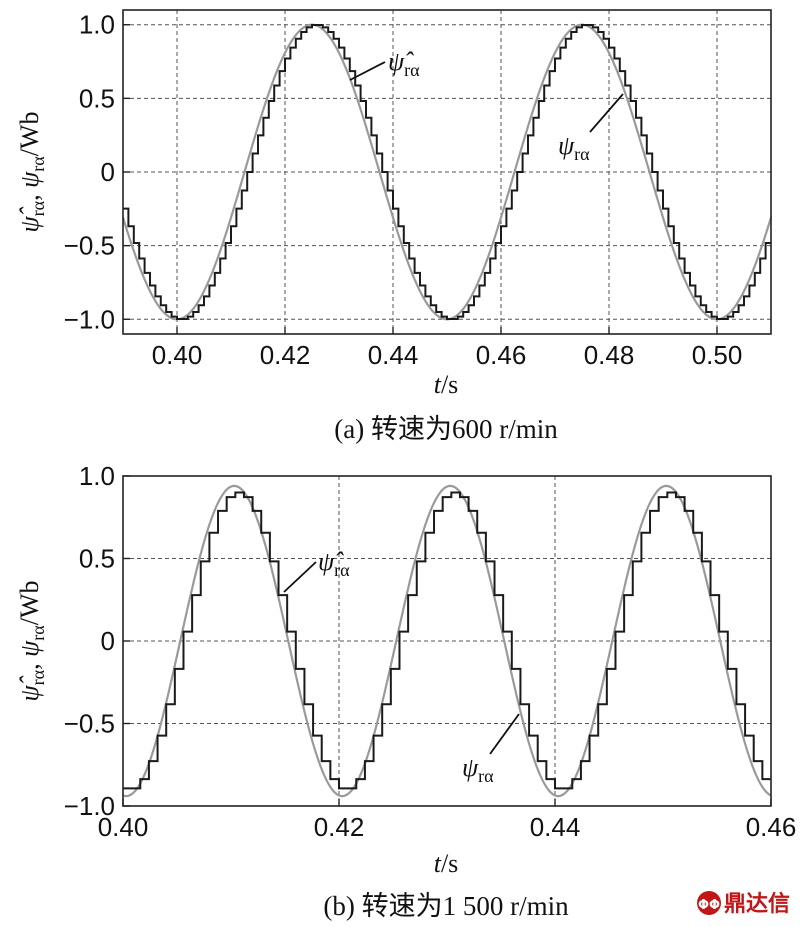  I want to click on watermark-logo-icon, so click(709, 903).